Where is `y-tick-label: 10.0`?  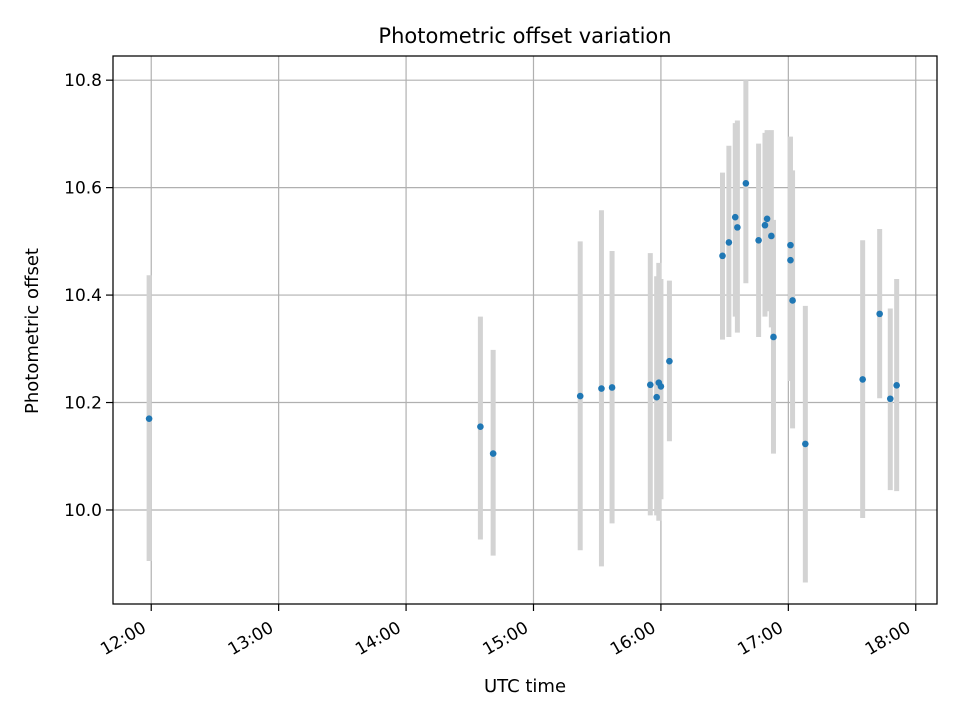
y-tick-label: 10.0 is located at coordinates (83, 511).